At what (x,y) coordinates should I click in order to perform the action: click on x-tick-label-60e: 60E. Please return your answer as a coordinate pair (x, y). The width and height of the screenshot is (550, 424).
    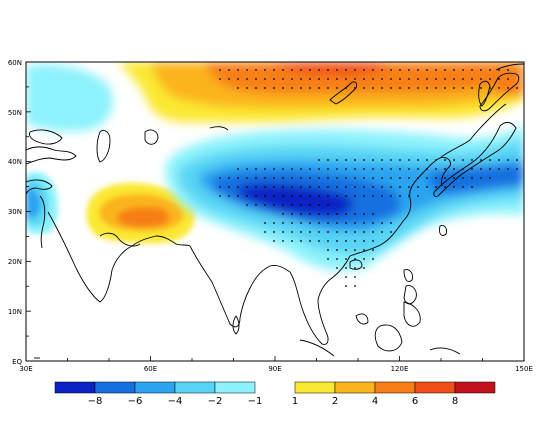
    Looking at the image, I should click on (150, 369).